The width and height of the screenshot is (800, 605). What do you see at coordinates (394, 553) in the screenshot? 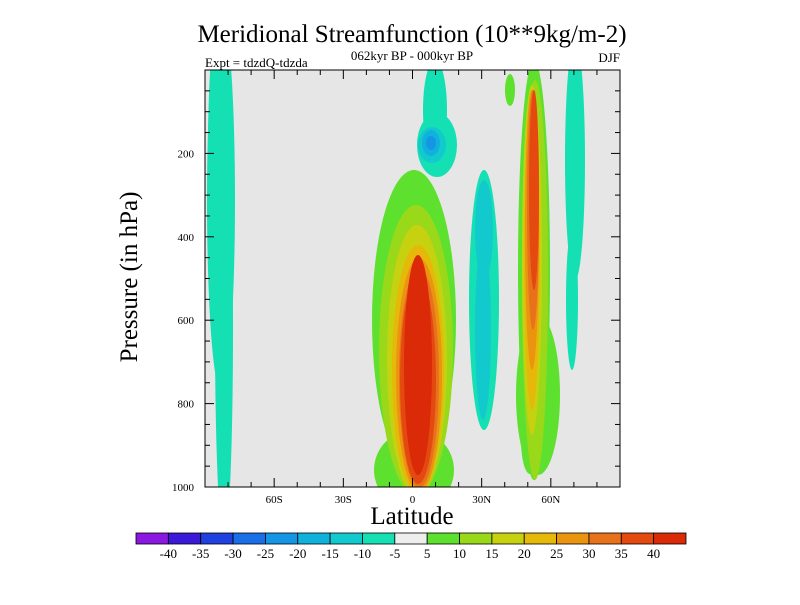
I see `colorbar-label: -5` at bounding box center [394, 553].